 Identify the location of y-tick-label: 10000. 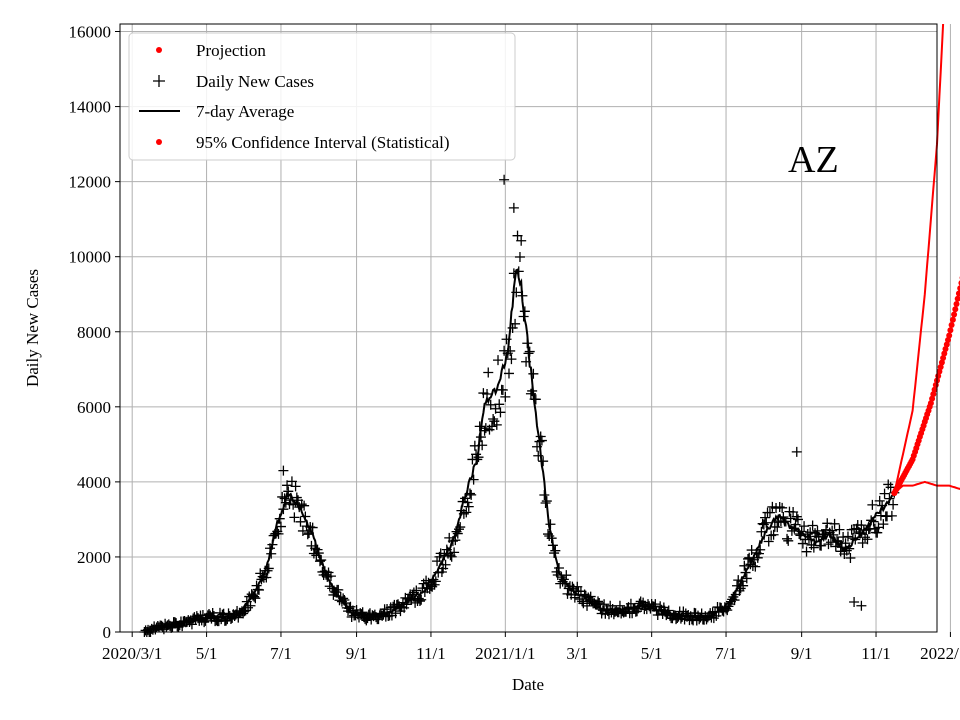
(90, 257).